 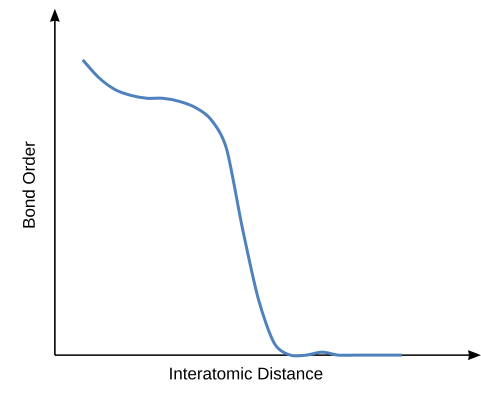 What do you see at coordinates (28, 185) in the screenshot?
I see `y-axis-title: Bond Order` at bounding box center [28, 185].